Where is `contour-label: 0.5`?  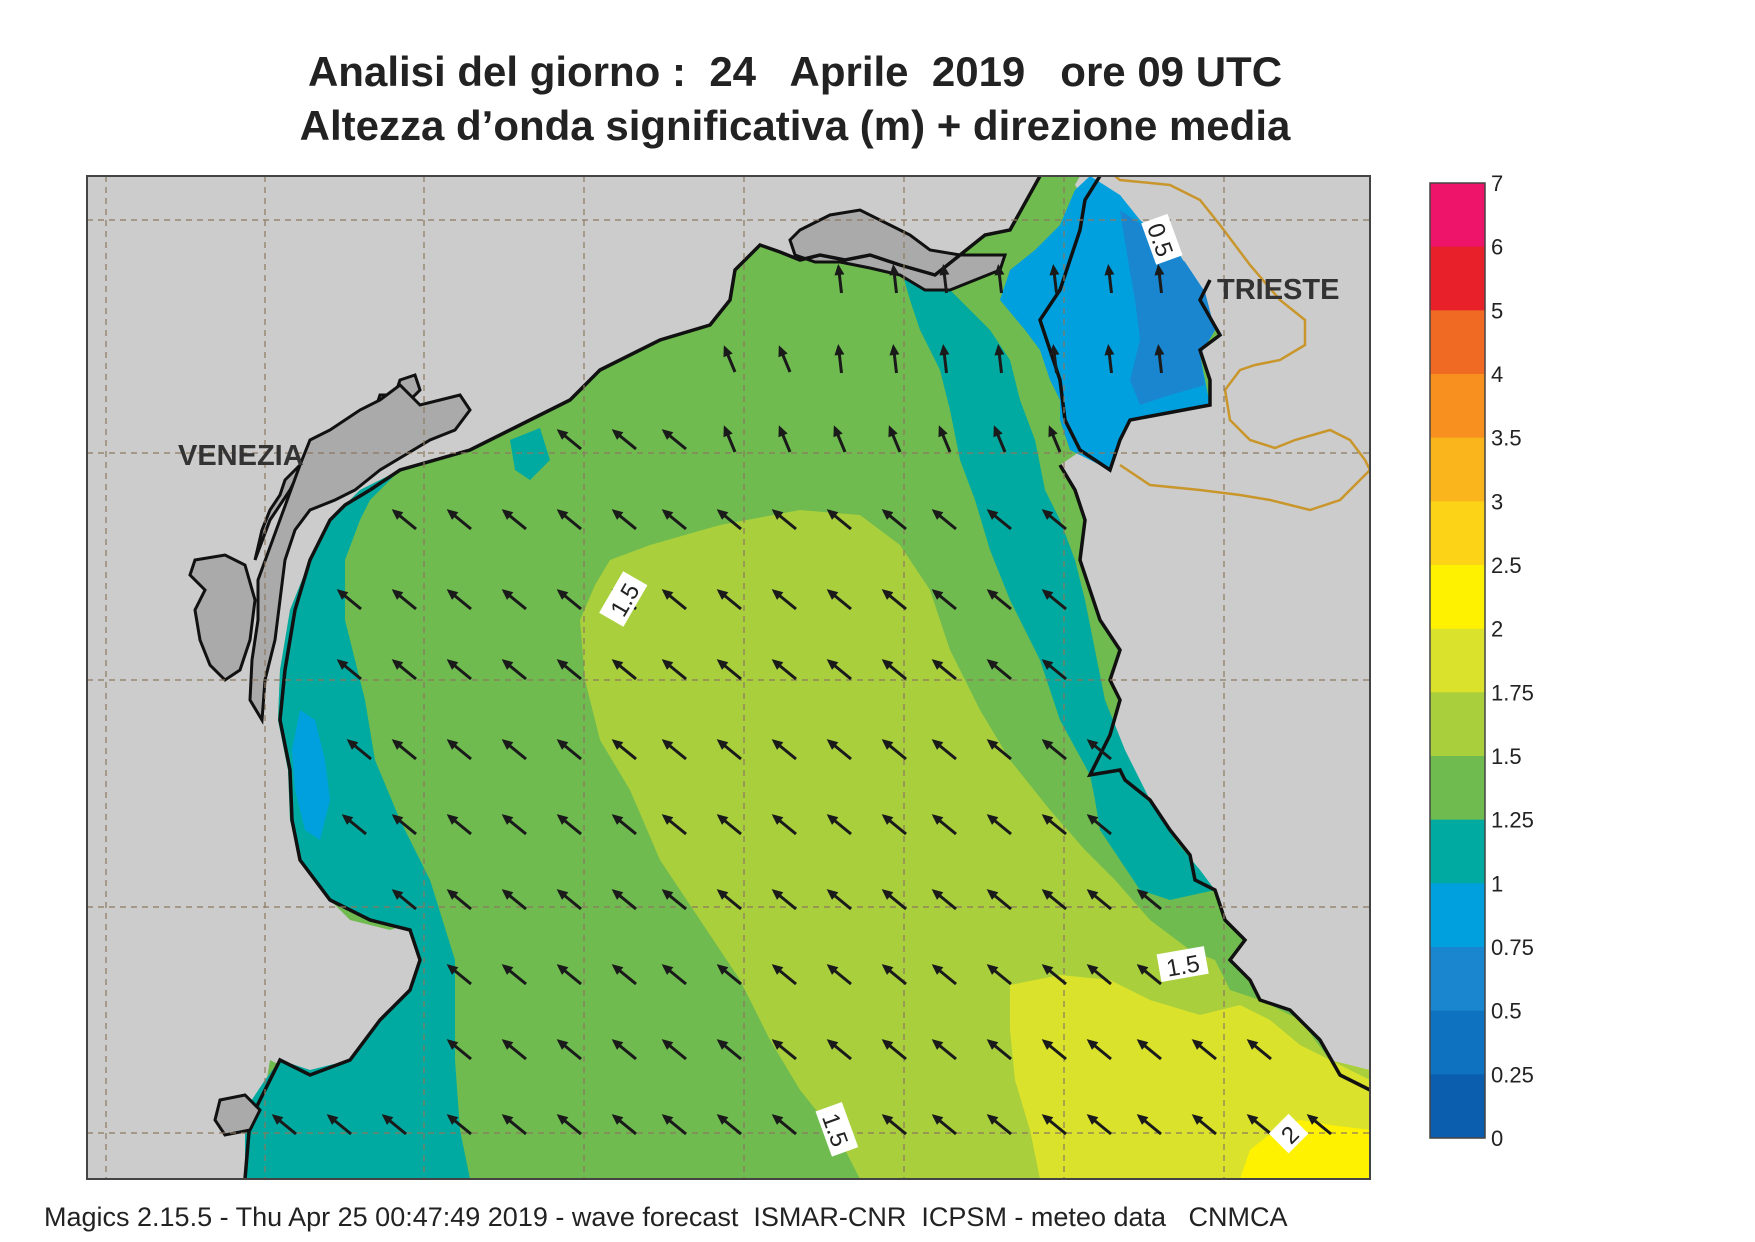
contour-label: 0.5 is located at coordinates (1162, 239).